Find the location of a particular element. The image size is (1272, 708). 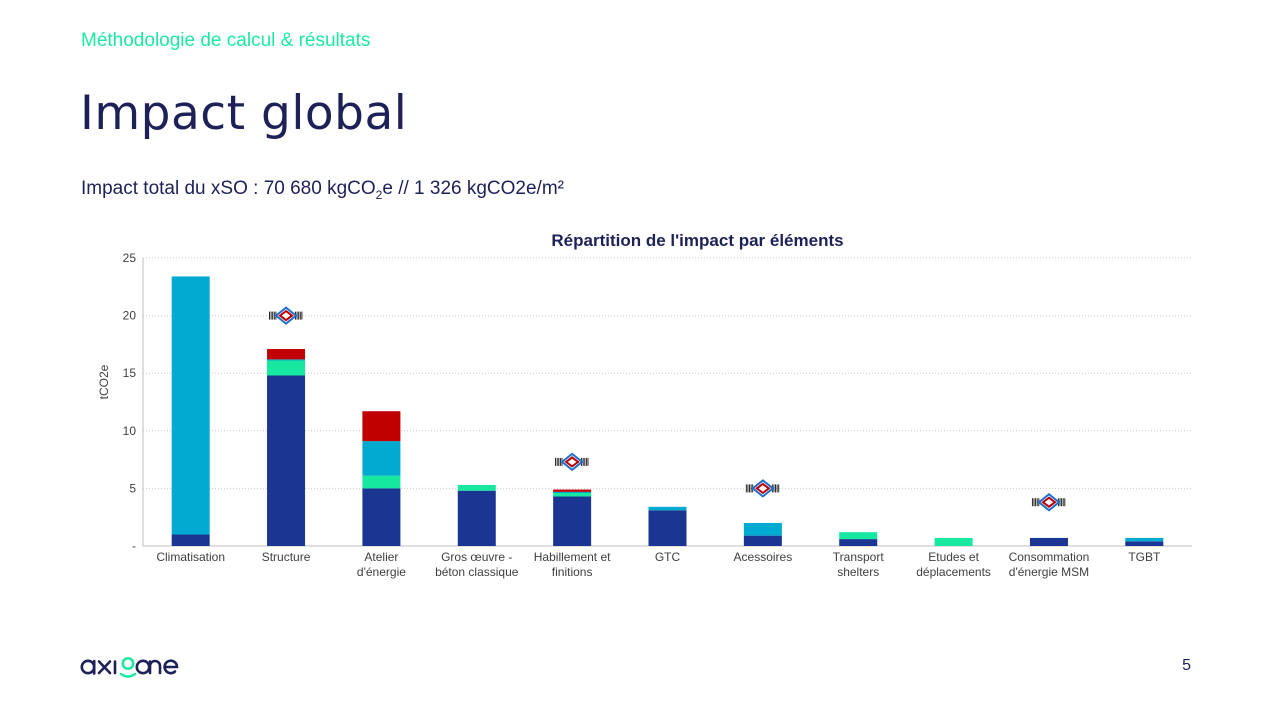

y-tick-label: 20 is located at coordinates (130, 316).